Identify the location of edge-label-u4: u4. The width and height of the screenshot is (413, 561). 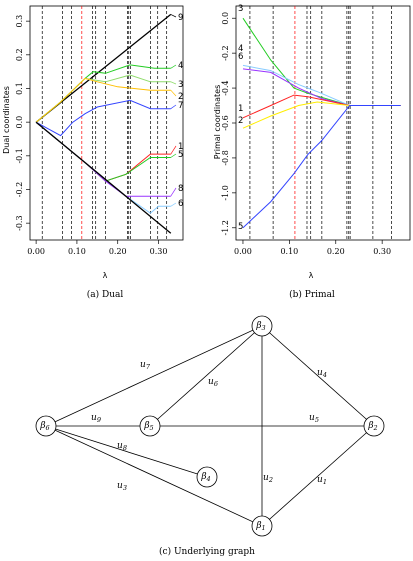
(322, 373).